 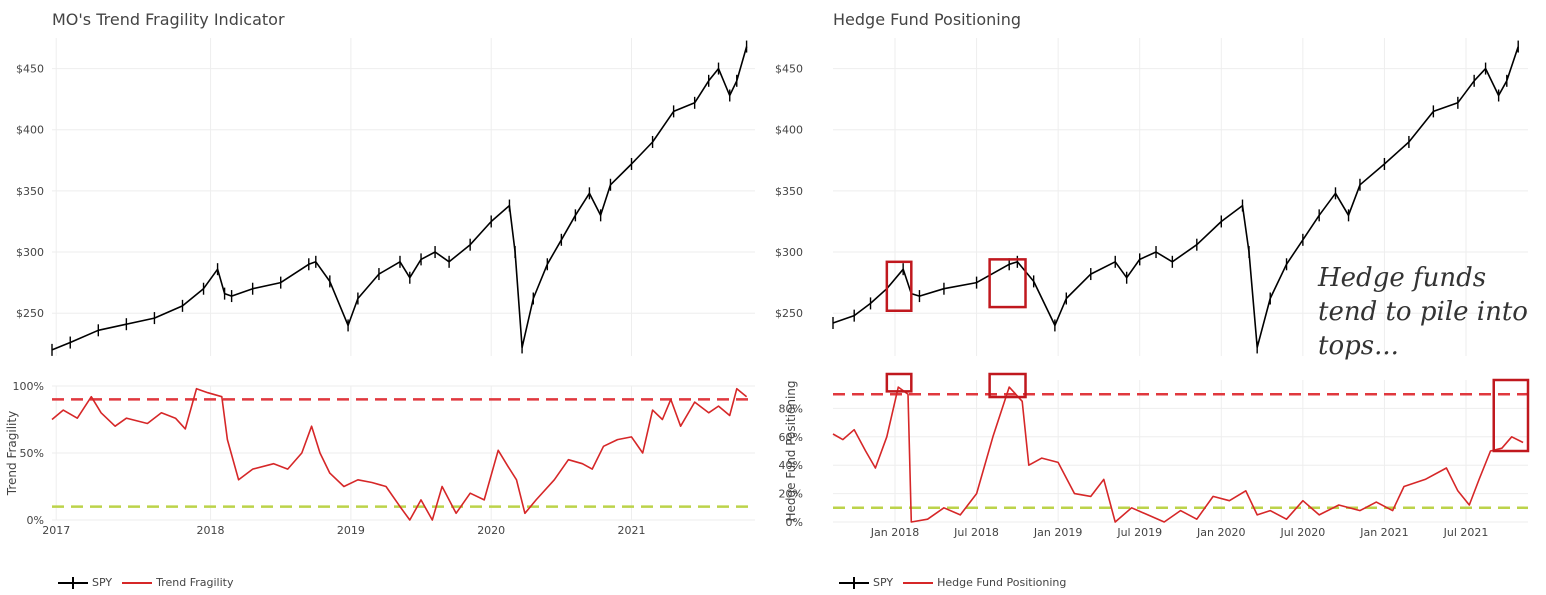 What do you see at coordinates (894, 532) in the screenshot?
I see `x-tick-label: Jan 2018` at bounding box center [894, 532].